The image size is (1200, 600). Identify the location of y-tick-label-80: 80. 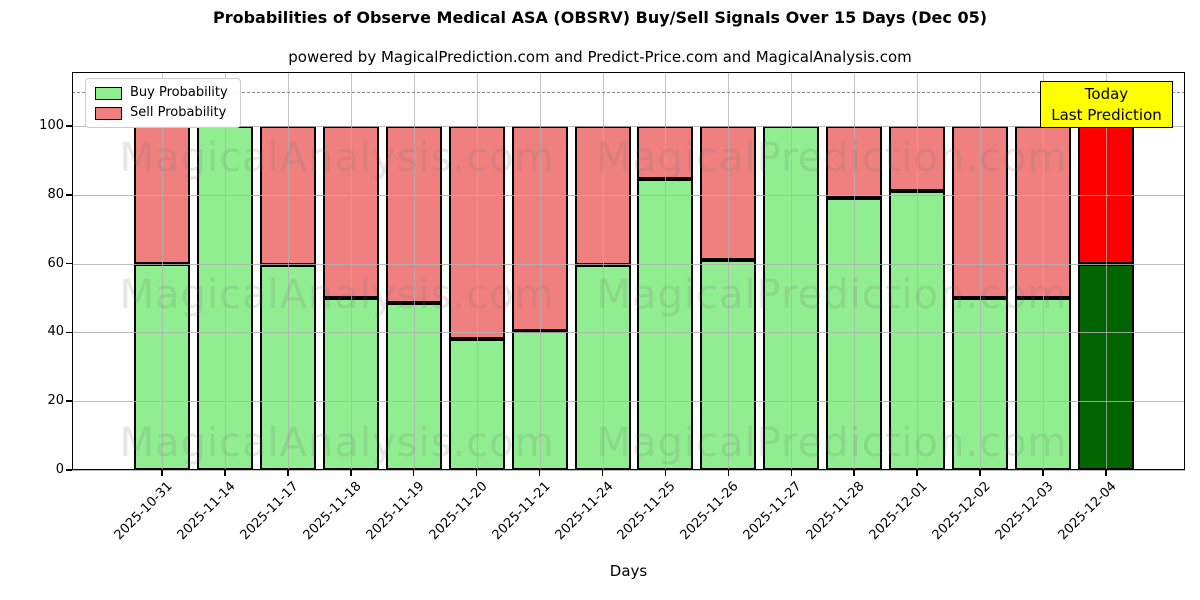
(55, 194).